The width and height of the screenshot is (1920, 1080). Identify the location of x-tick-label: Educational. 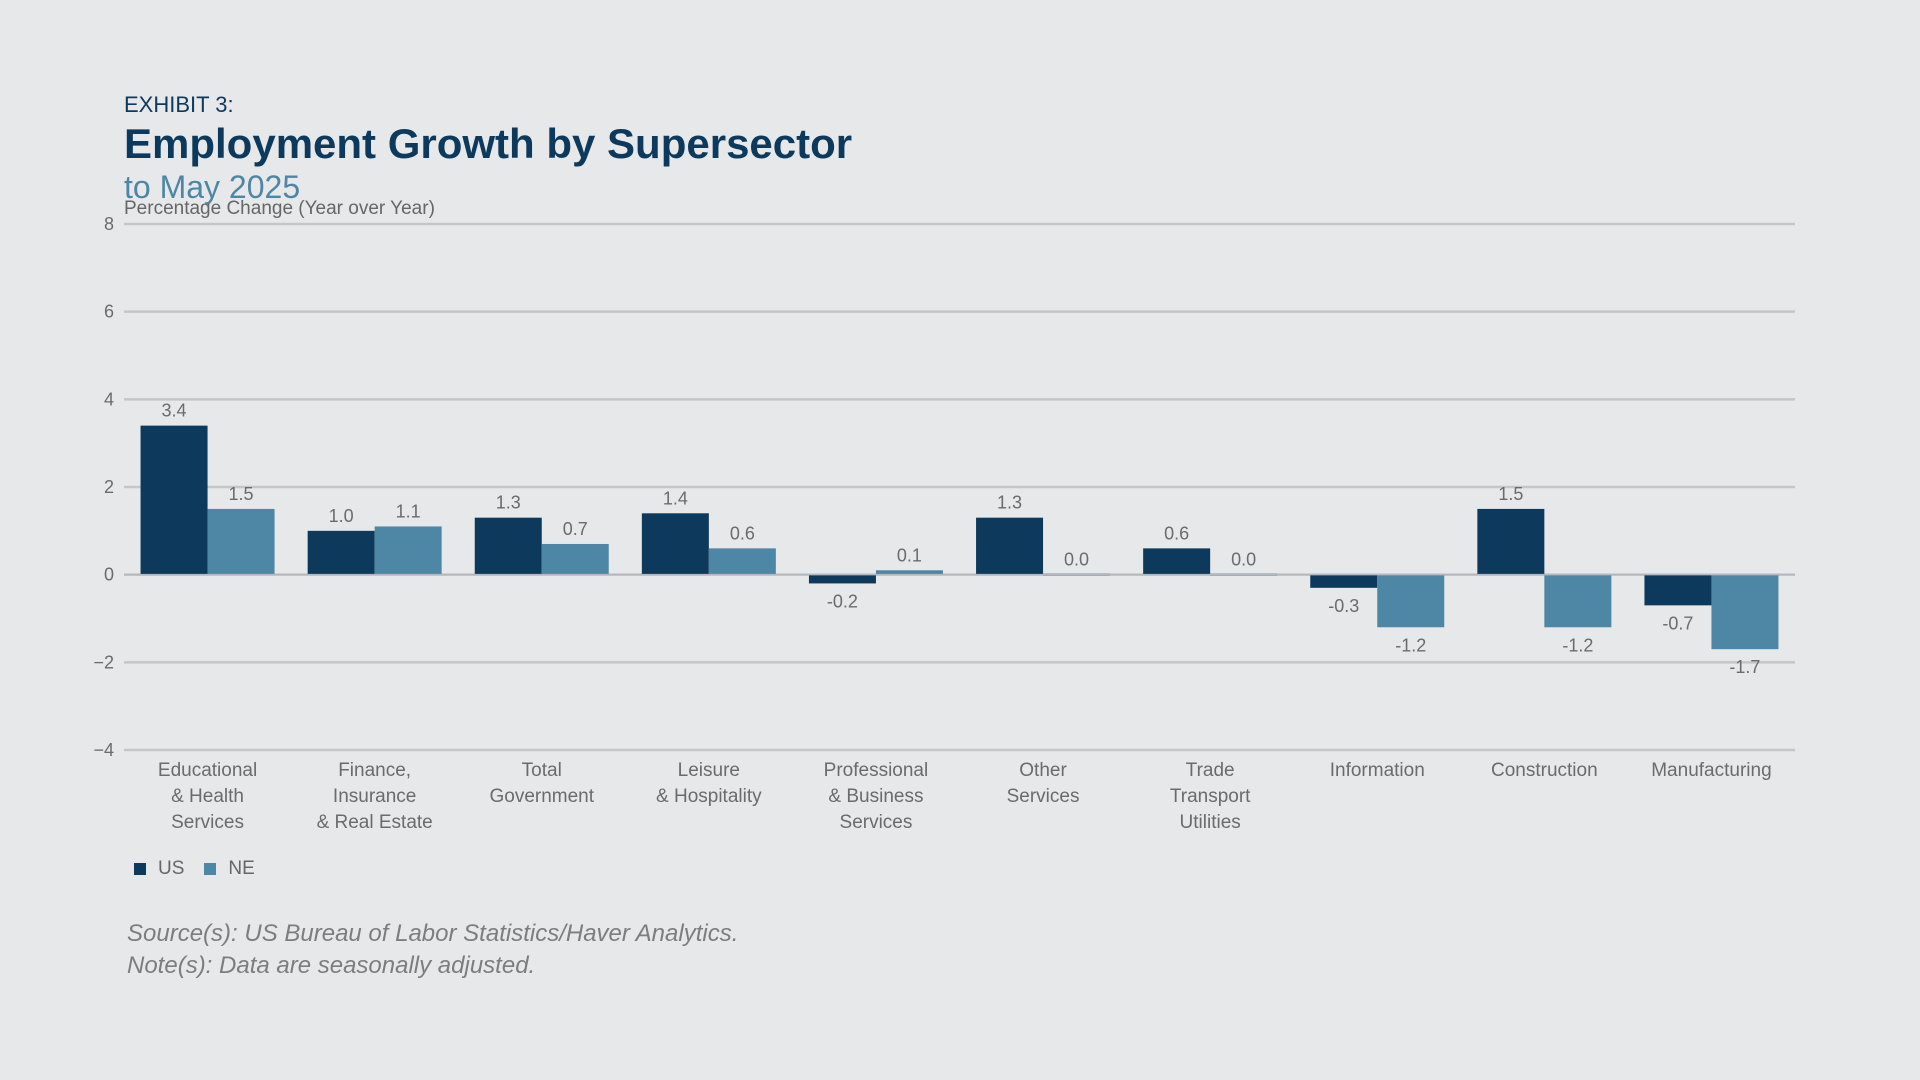
(207, 770).